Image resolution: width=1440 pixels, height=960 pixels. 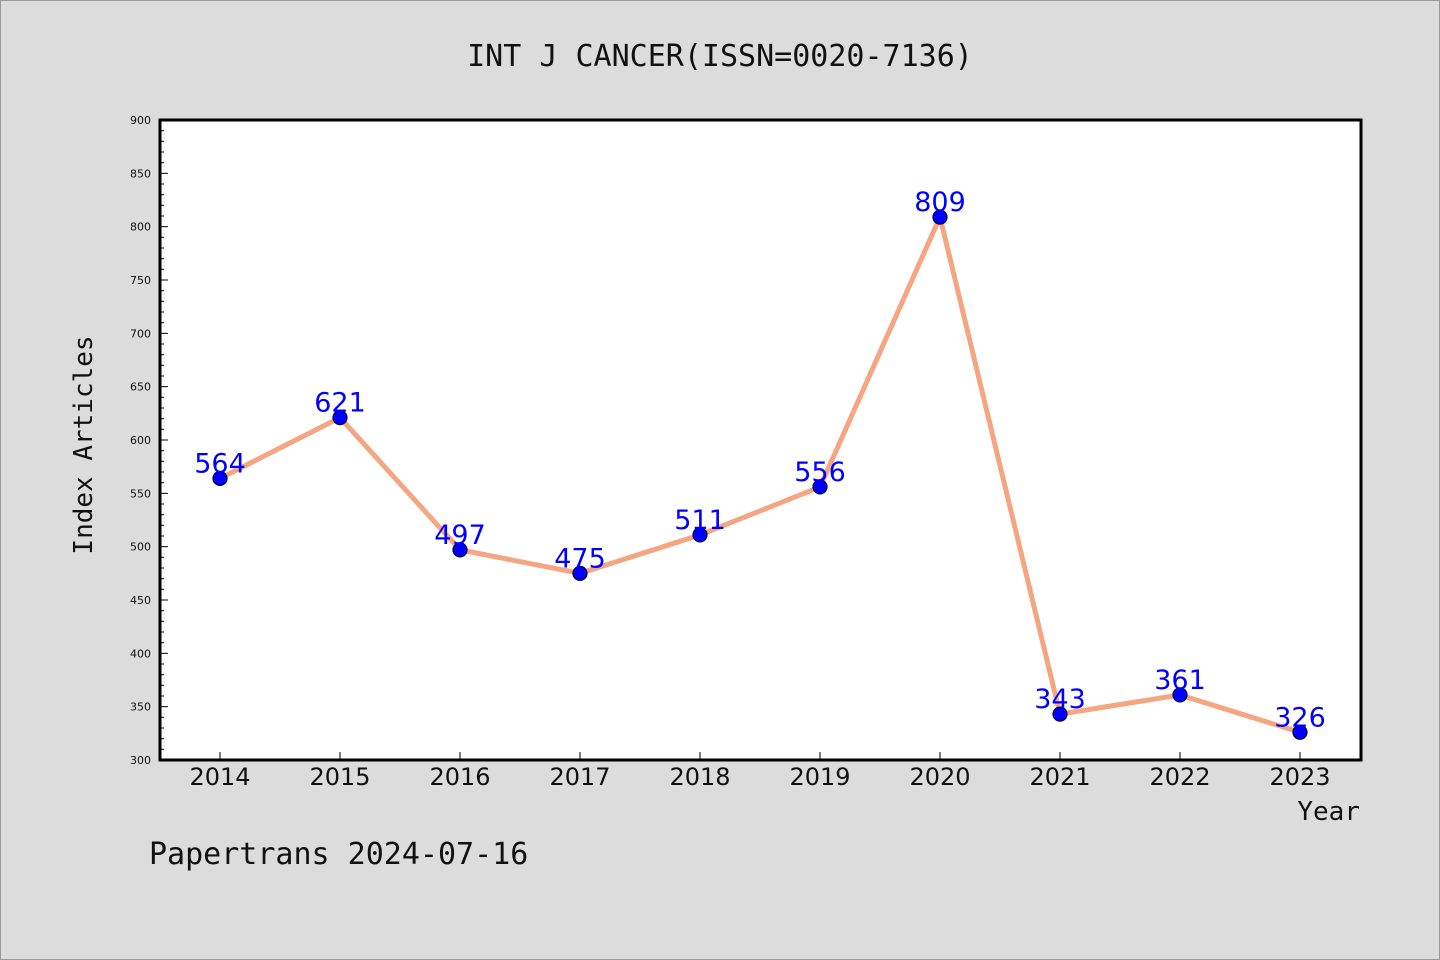 I want to click on data-label: 326, so click(x=1300, y=717).